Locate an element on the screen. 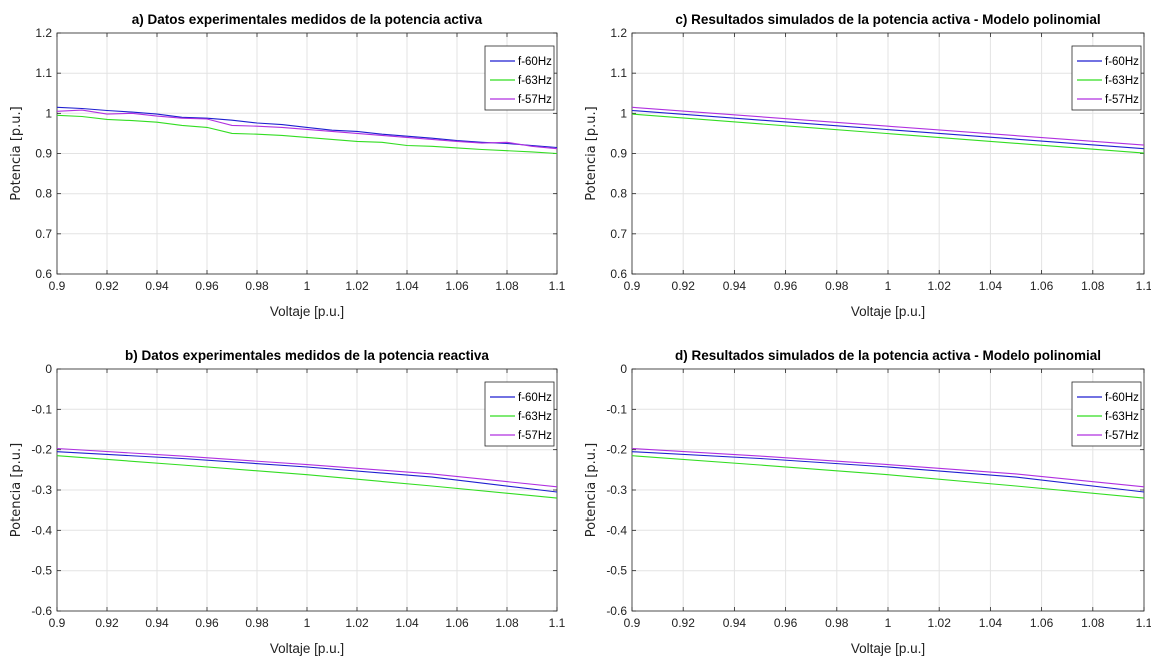 Image resolution: width=1151 pixels, height=668 pixels. y-tick-label: 1.1 is located at coordinates (43, 73).